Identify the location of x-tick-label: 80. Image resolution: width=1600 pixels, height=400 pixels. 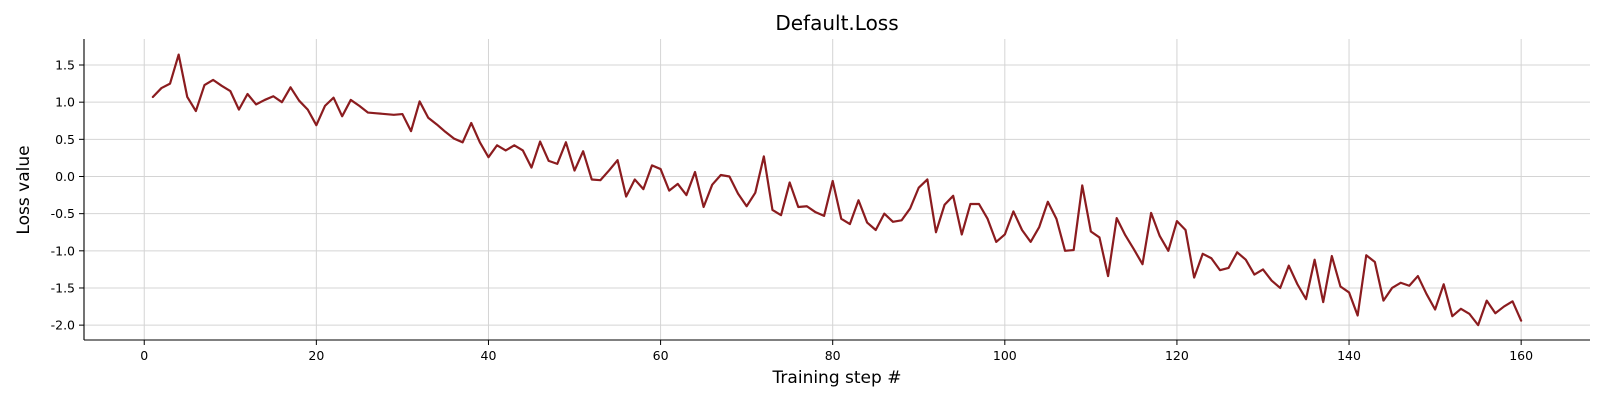
(833, 355).